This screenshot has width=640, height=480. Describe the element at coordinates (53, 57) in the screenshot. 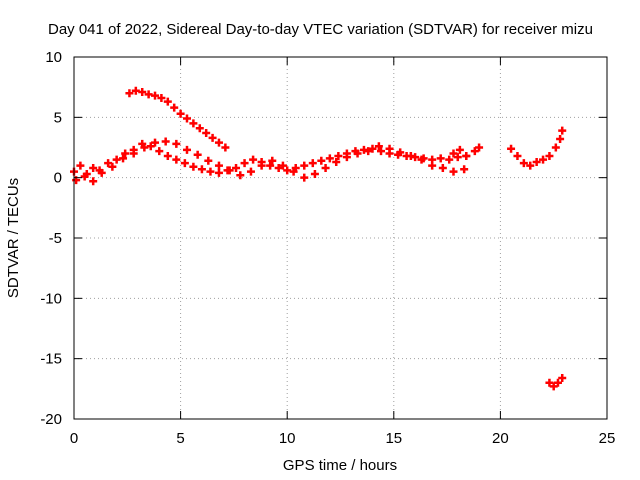

I see `y-tick-label: 10` at that location.